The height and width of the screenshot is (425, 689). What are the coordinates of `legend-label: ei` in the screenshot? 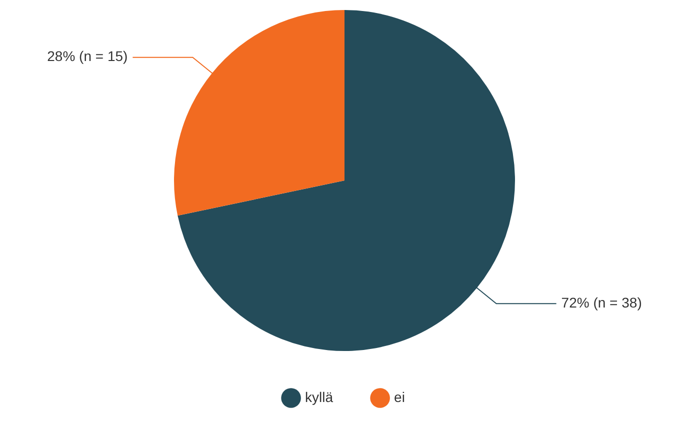 It's located at (399, 396).